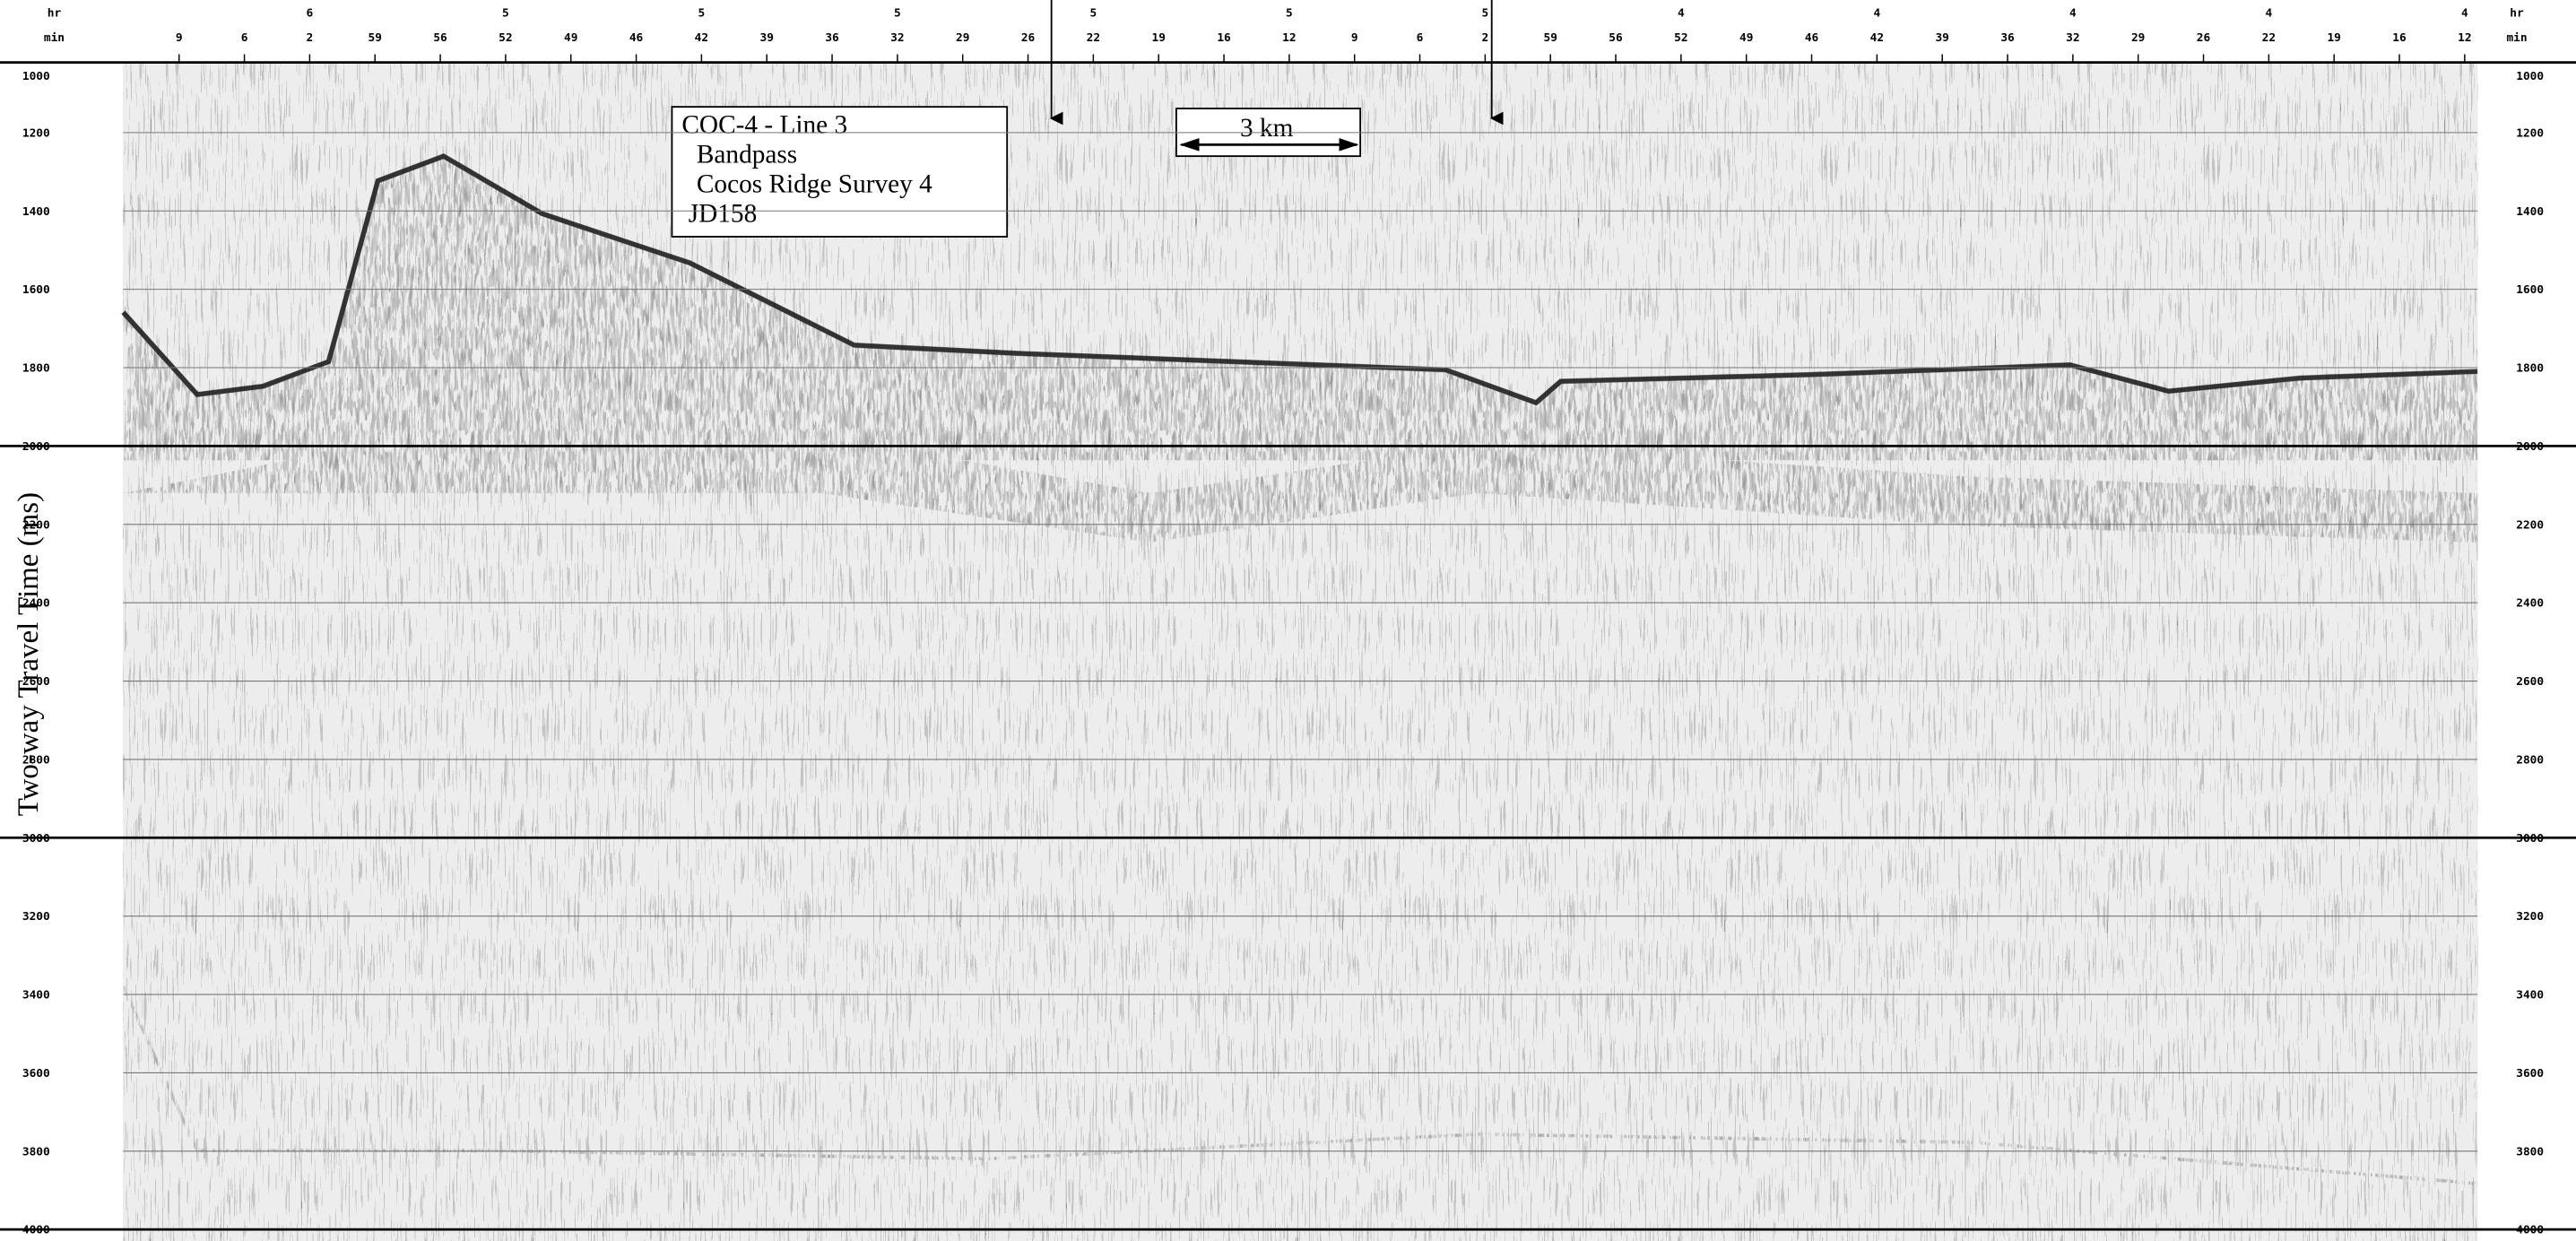  I want to click on annotation-box, so click(840, 172).